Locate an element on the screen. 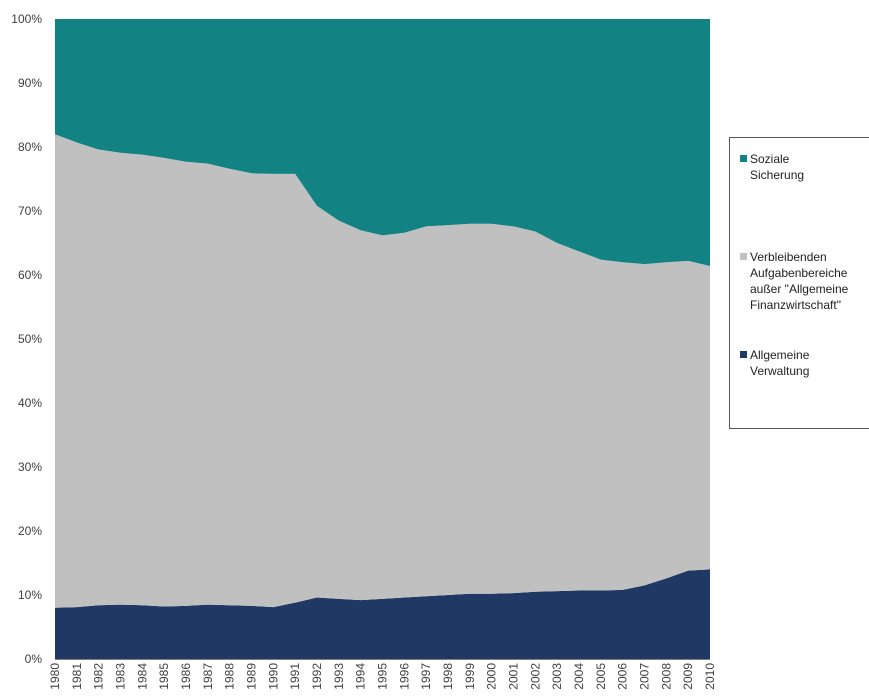 Image resolution: width=869 pixels, height=700 pixels. legend-swatch-verbleibende-aufgabenbereiche is located at coordinates (743, 256).